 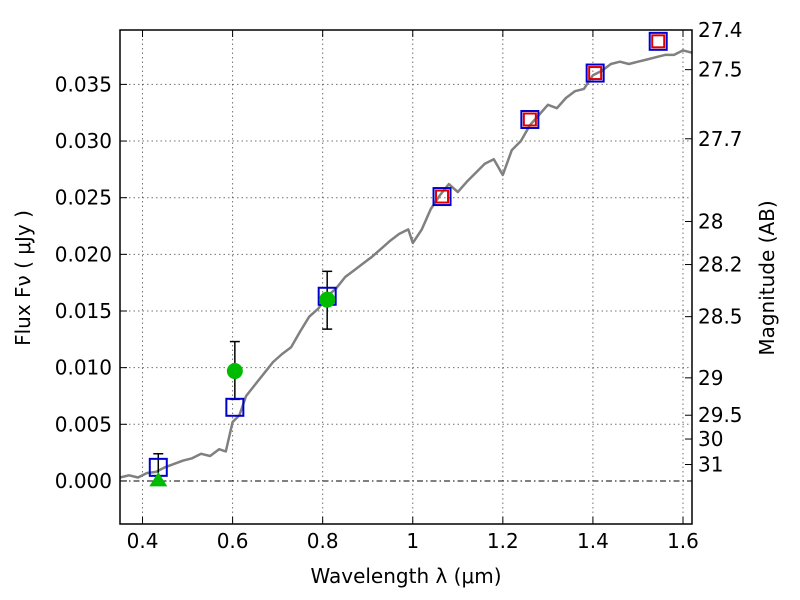 I want to click on y-tick-label: 0.005, so click(x=83, y=424).